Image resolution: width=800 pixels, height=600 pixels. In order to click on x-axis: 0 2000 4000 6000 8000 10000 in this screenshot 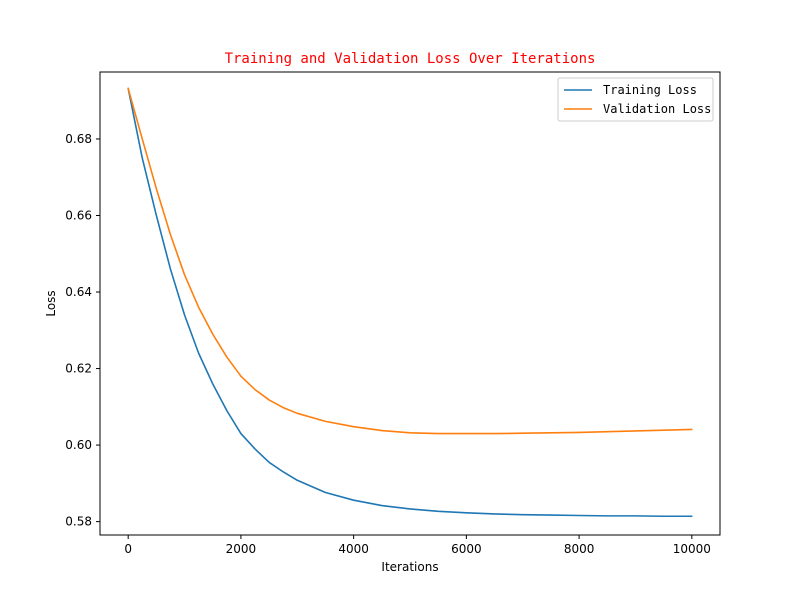, I will do `click(417, 545)`.